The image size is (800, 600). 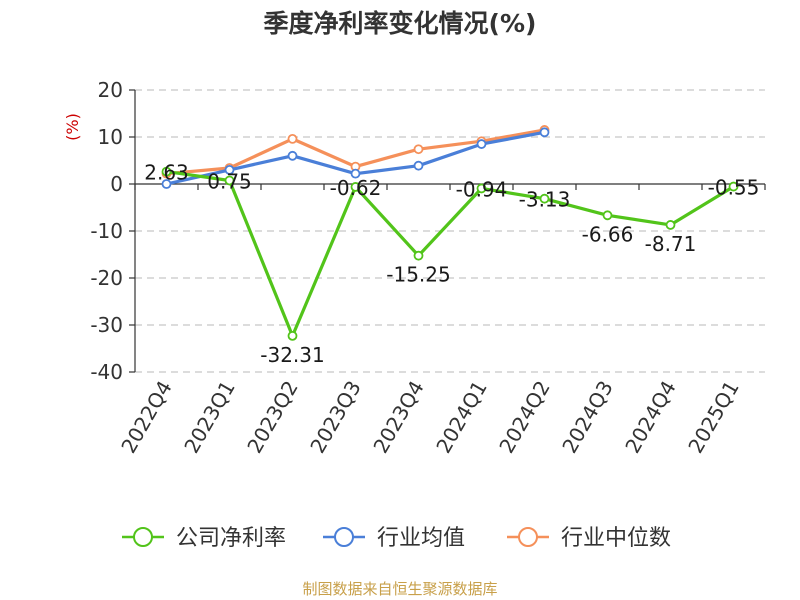 I want to click on x-tick-label: 2023Q1, so click(x=209, y=417).